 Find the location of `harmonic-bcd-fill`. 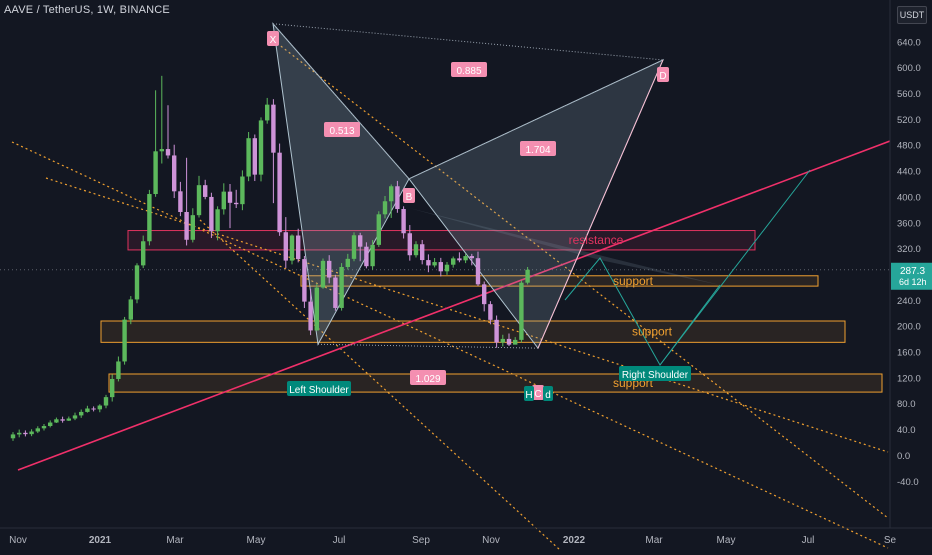

harmonic-bcd-fill is located at coordinates (536, 204).